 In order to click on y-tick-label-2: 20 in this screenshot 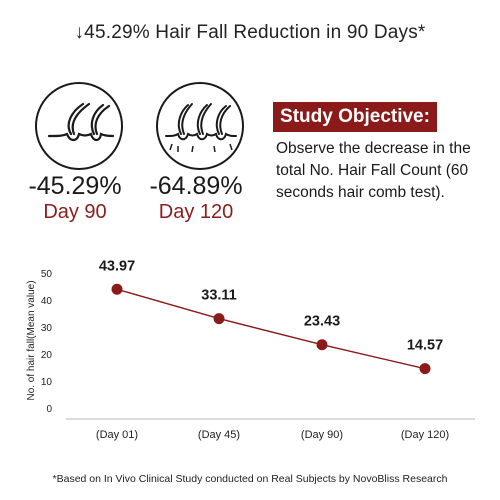, I will do `click(47, 355)`.